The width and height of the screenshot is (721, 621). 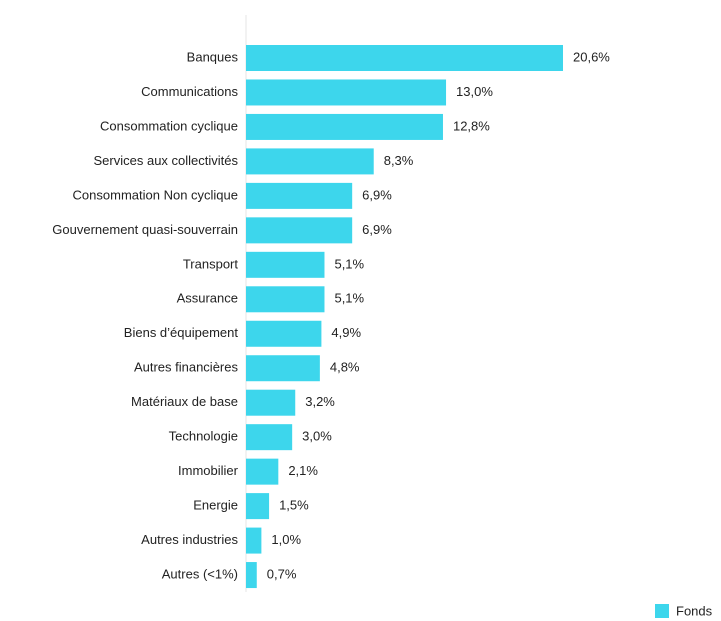 I want to click on value-label: 4,9%, so click(x=346, y=332).